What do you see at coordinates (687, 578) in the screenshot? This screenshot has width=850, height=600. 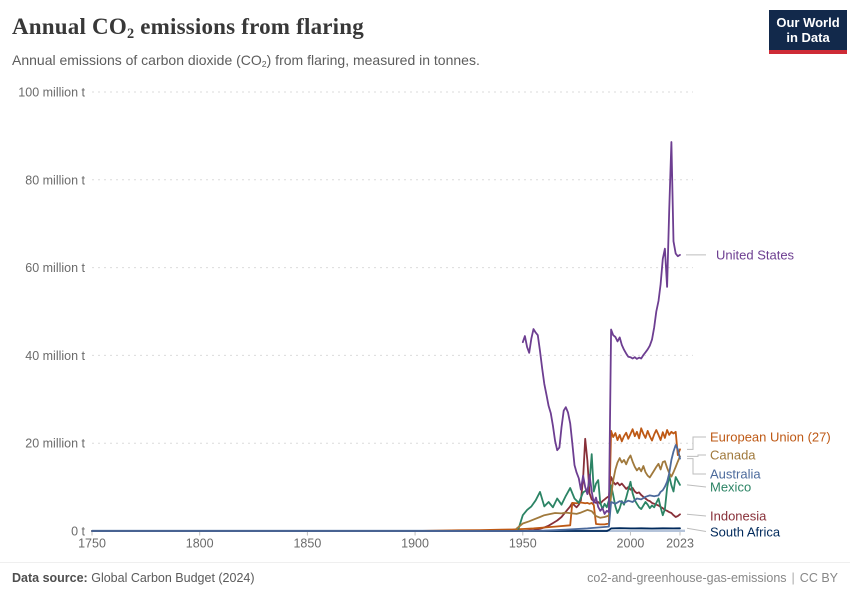 I see `footer-slug: co2-and-greenhouse-gas-emissions` at bounding box center [687, 578].